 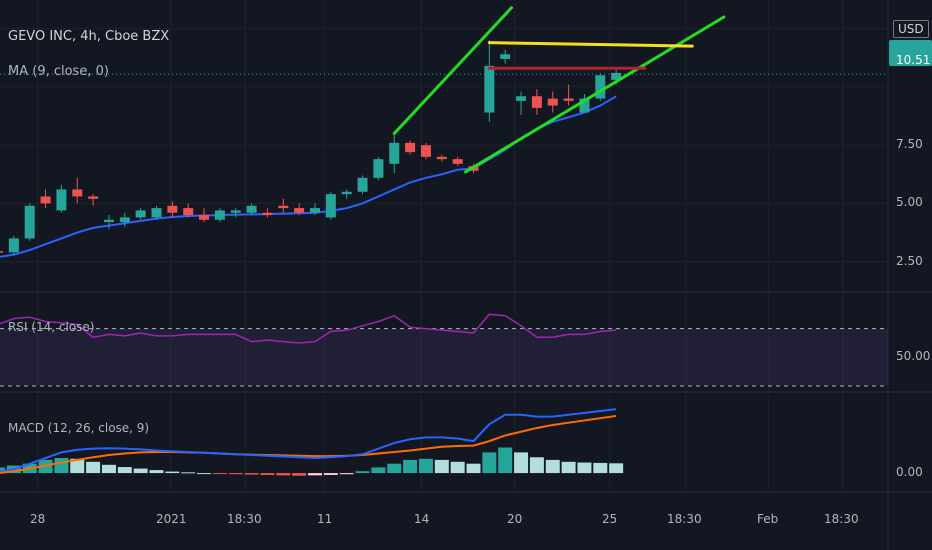 What do you see at coordinates (422, 519) in the screenshot?
I see `time-tick-label: 14` at bounding box center [422, 519].